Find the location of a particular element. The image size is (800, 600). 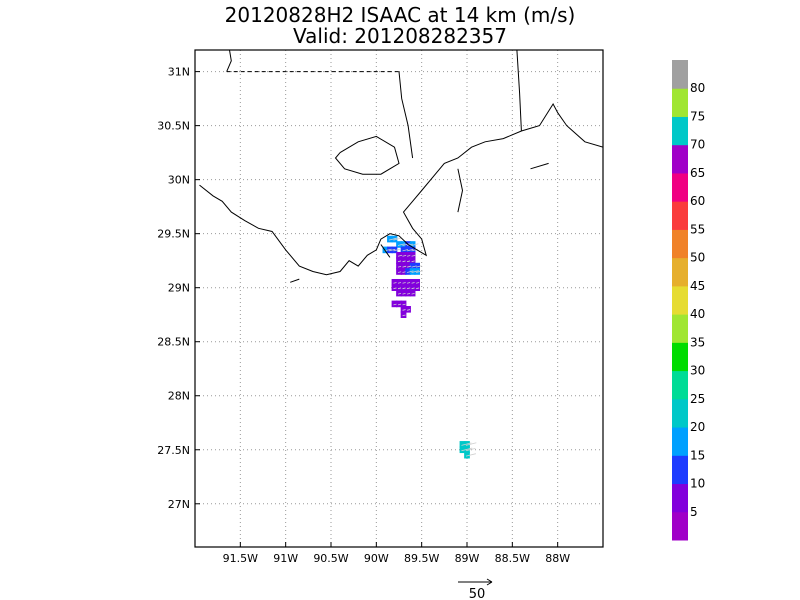

longitude-tick-label: 90W is located at coordinates (376, 558).